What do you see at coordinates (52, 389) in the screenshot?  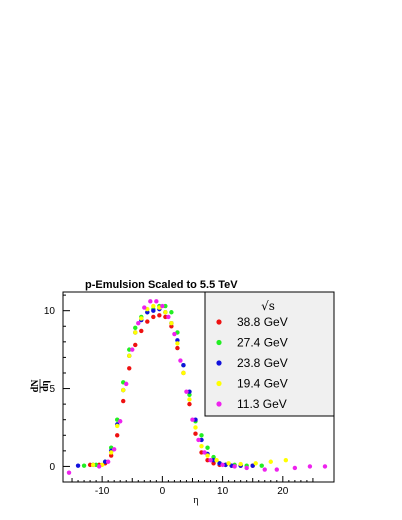 I see `y-tick-label: 5` at bounding box center [52, 389].